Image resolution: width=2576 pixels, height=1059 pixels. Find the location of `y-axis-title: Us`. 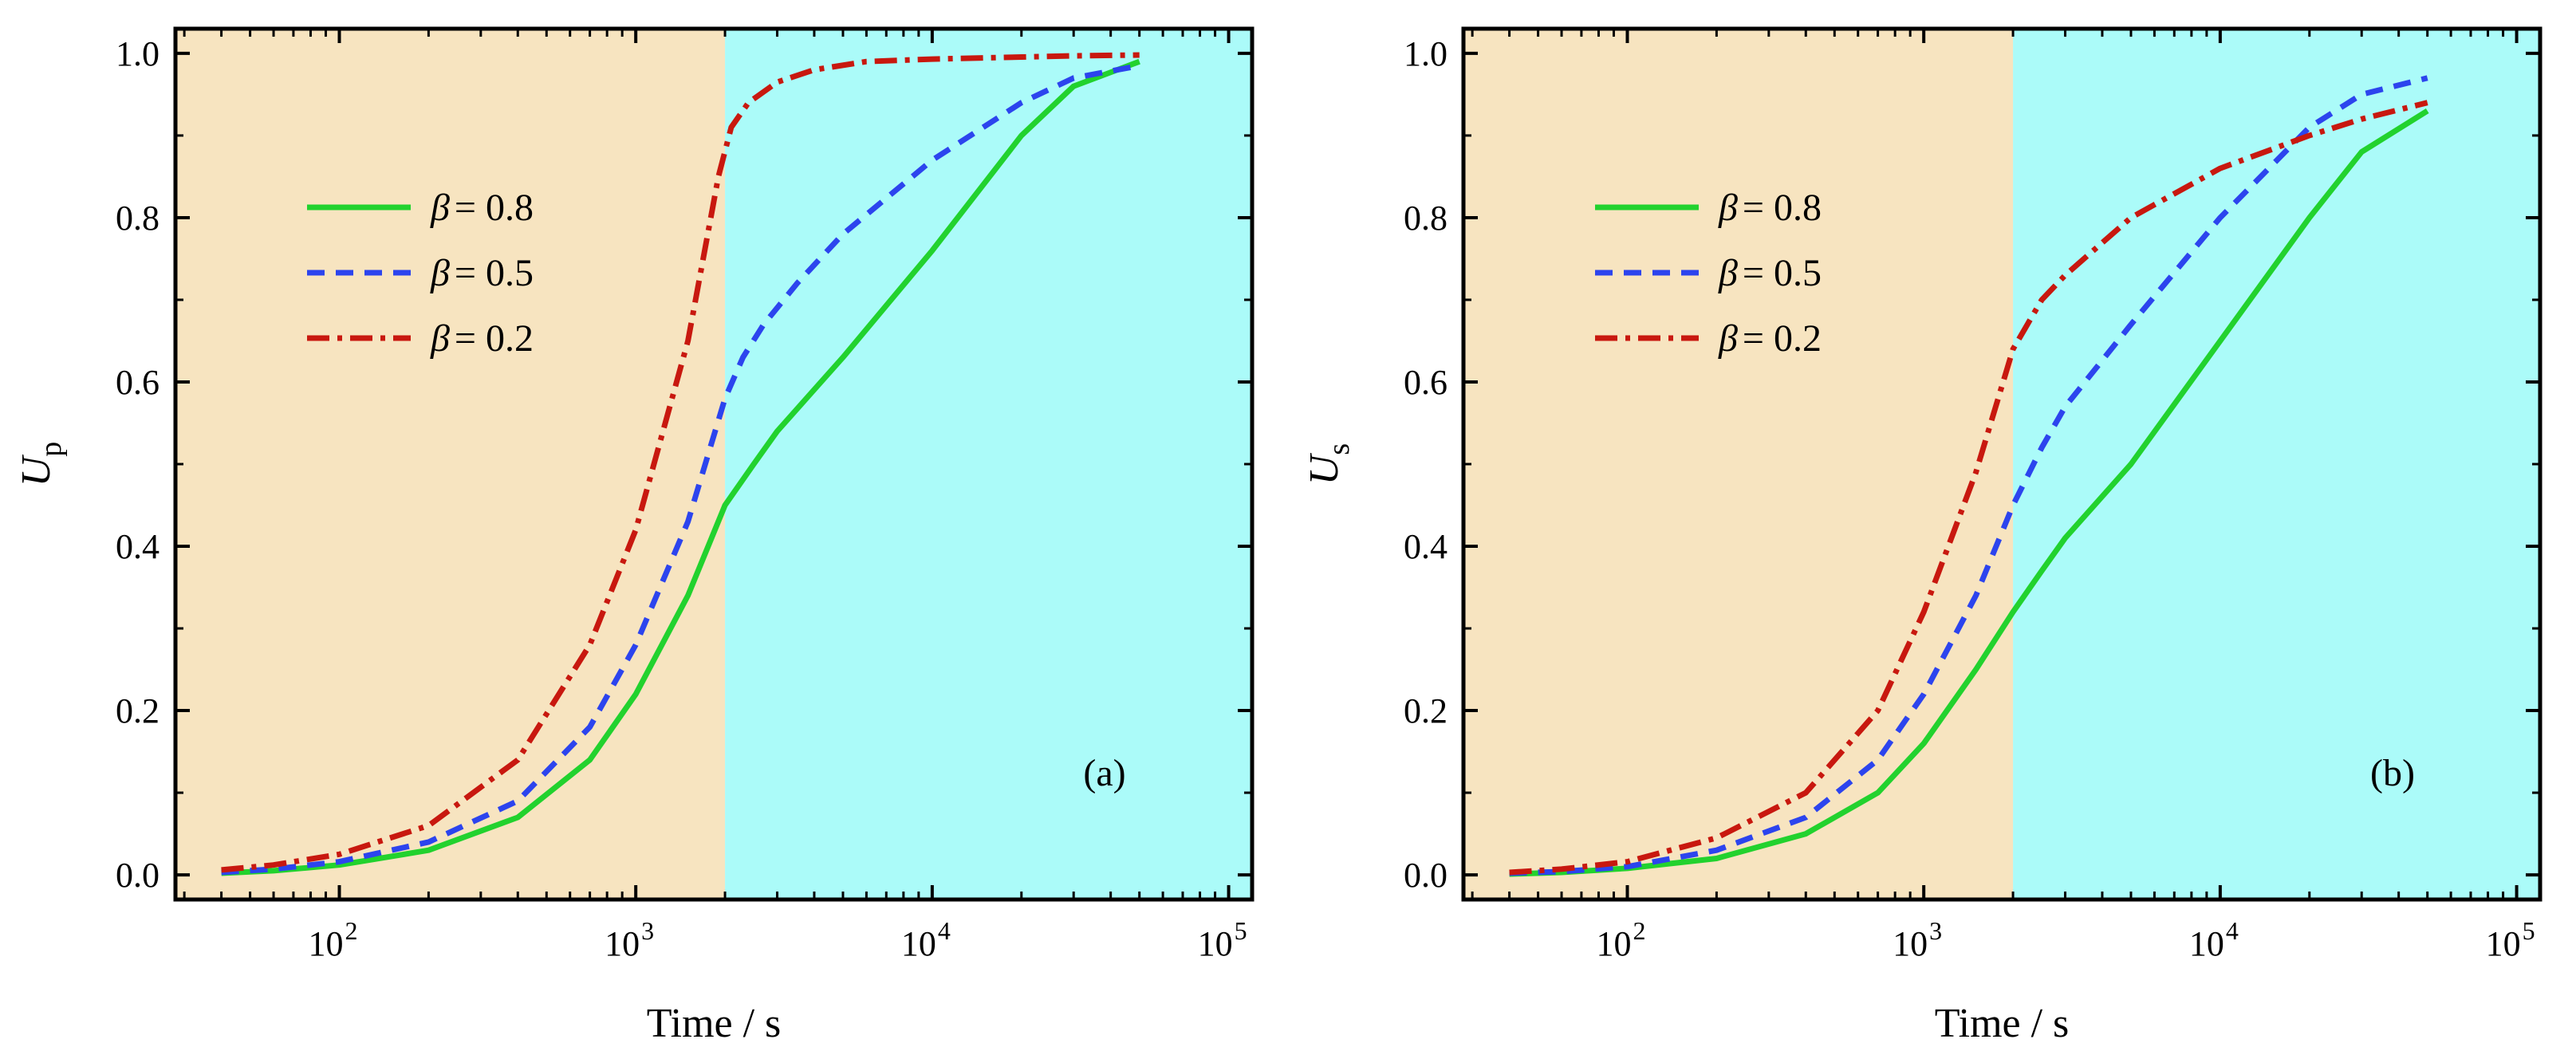

y-axis-title: Us is located at coordinates (1329, 464).